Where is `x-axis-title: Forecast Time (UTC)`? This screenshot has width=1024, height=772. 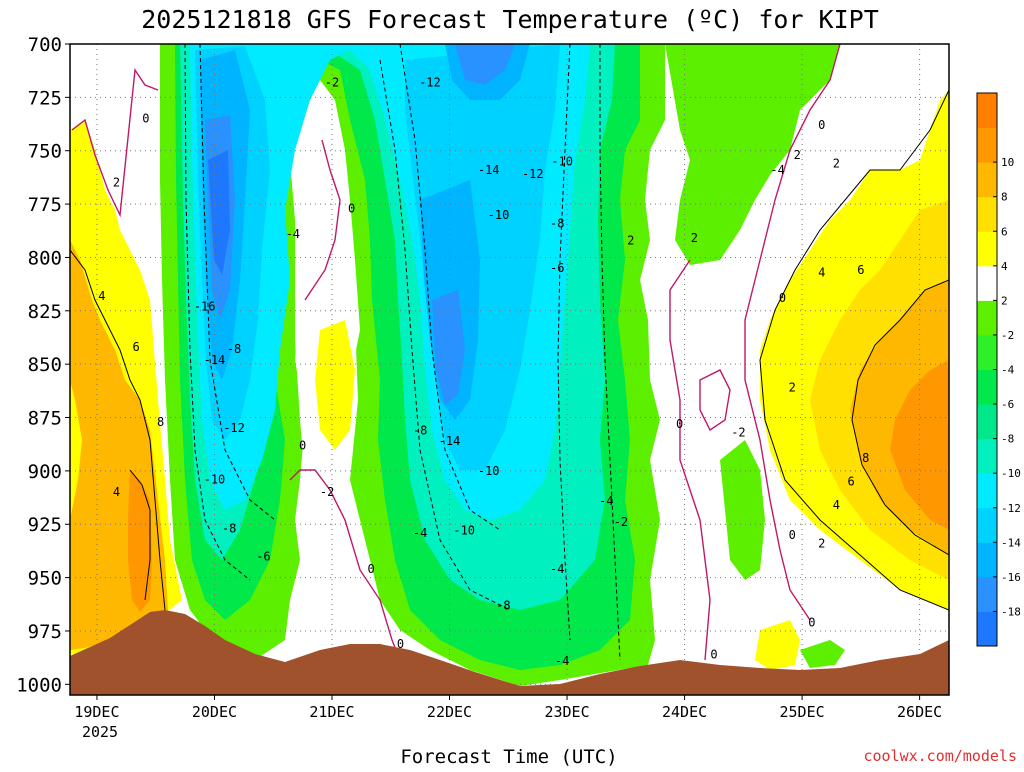
x-axis-title: Forecast Time (UTC) is located at coordinates (508, 757).